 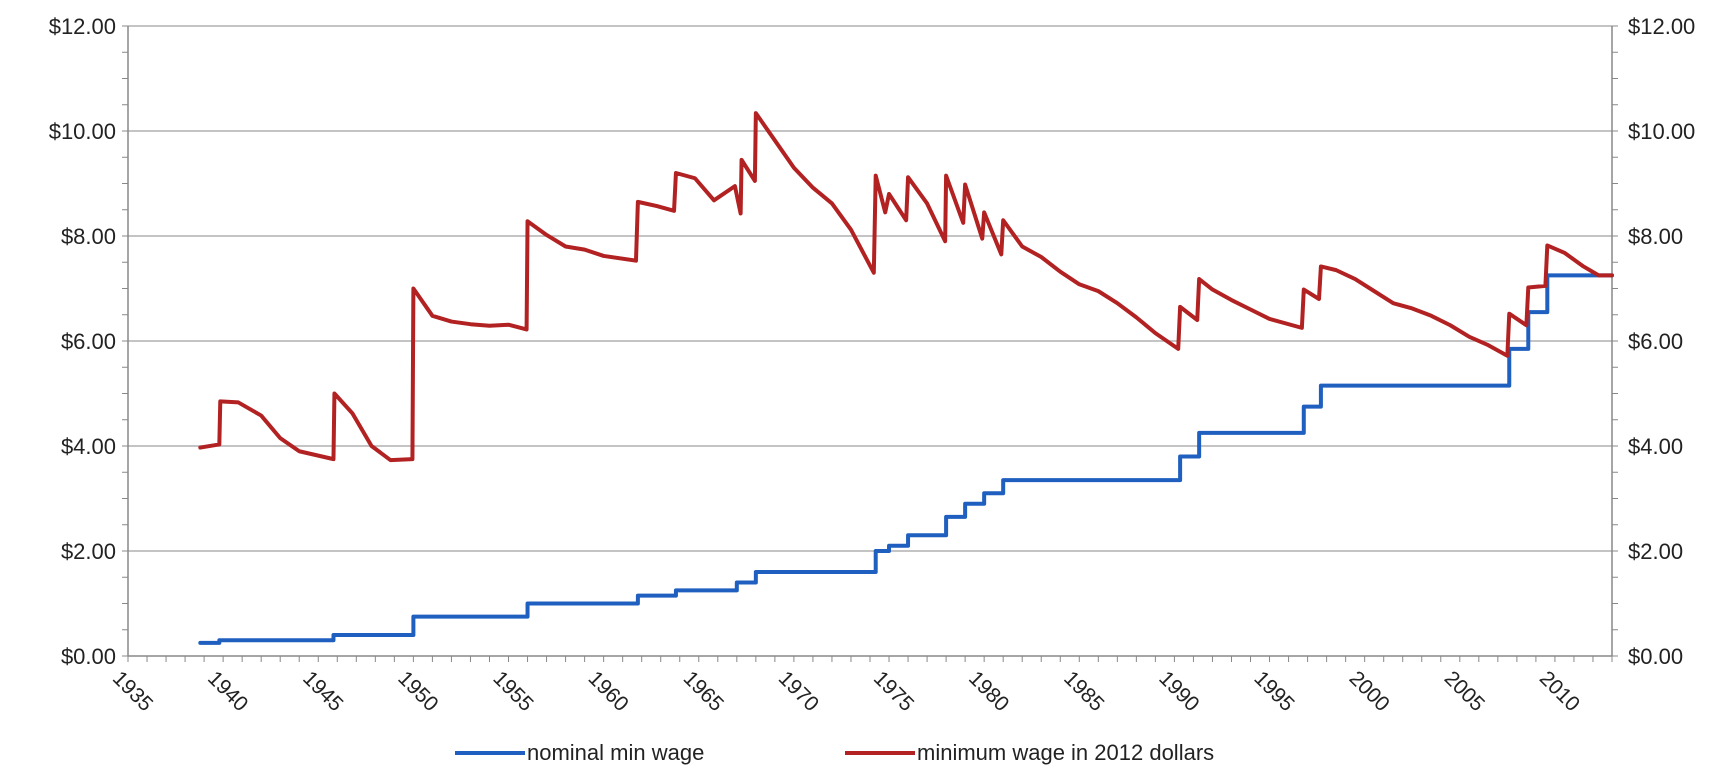 I want to click on y-tick-label-left: $10.00, so click(x=82, y=131).